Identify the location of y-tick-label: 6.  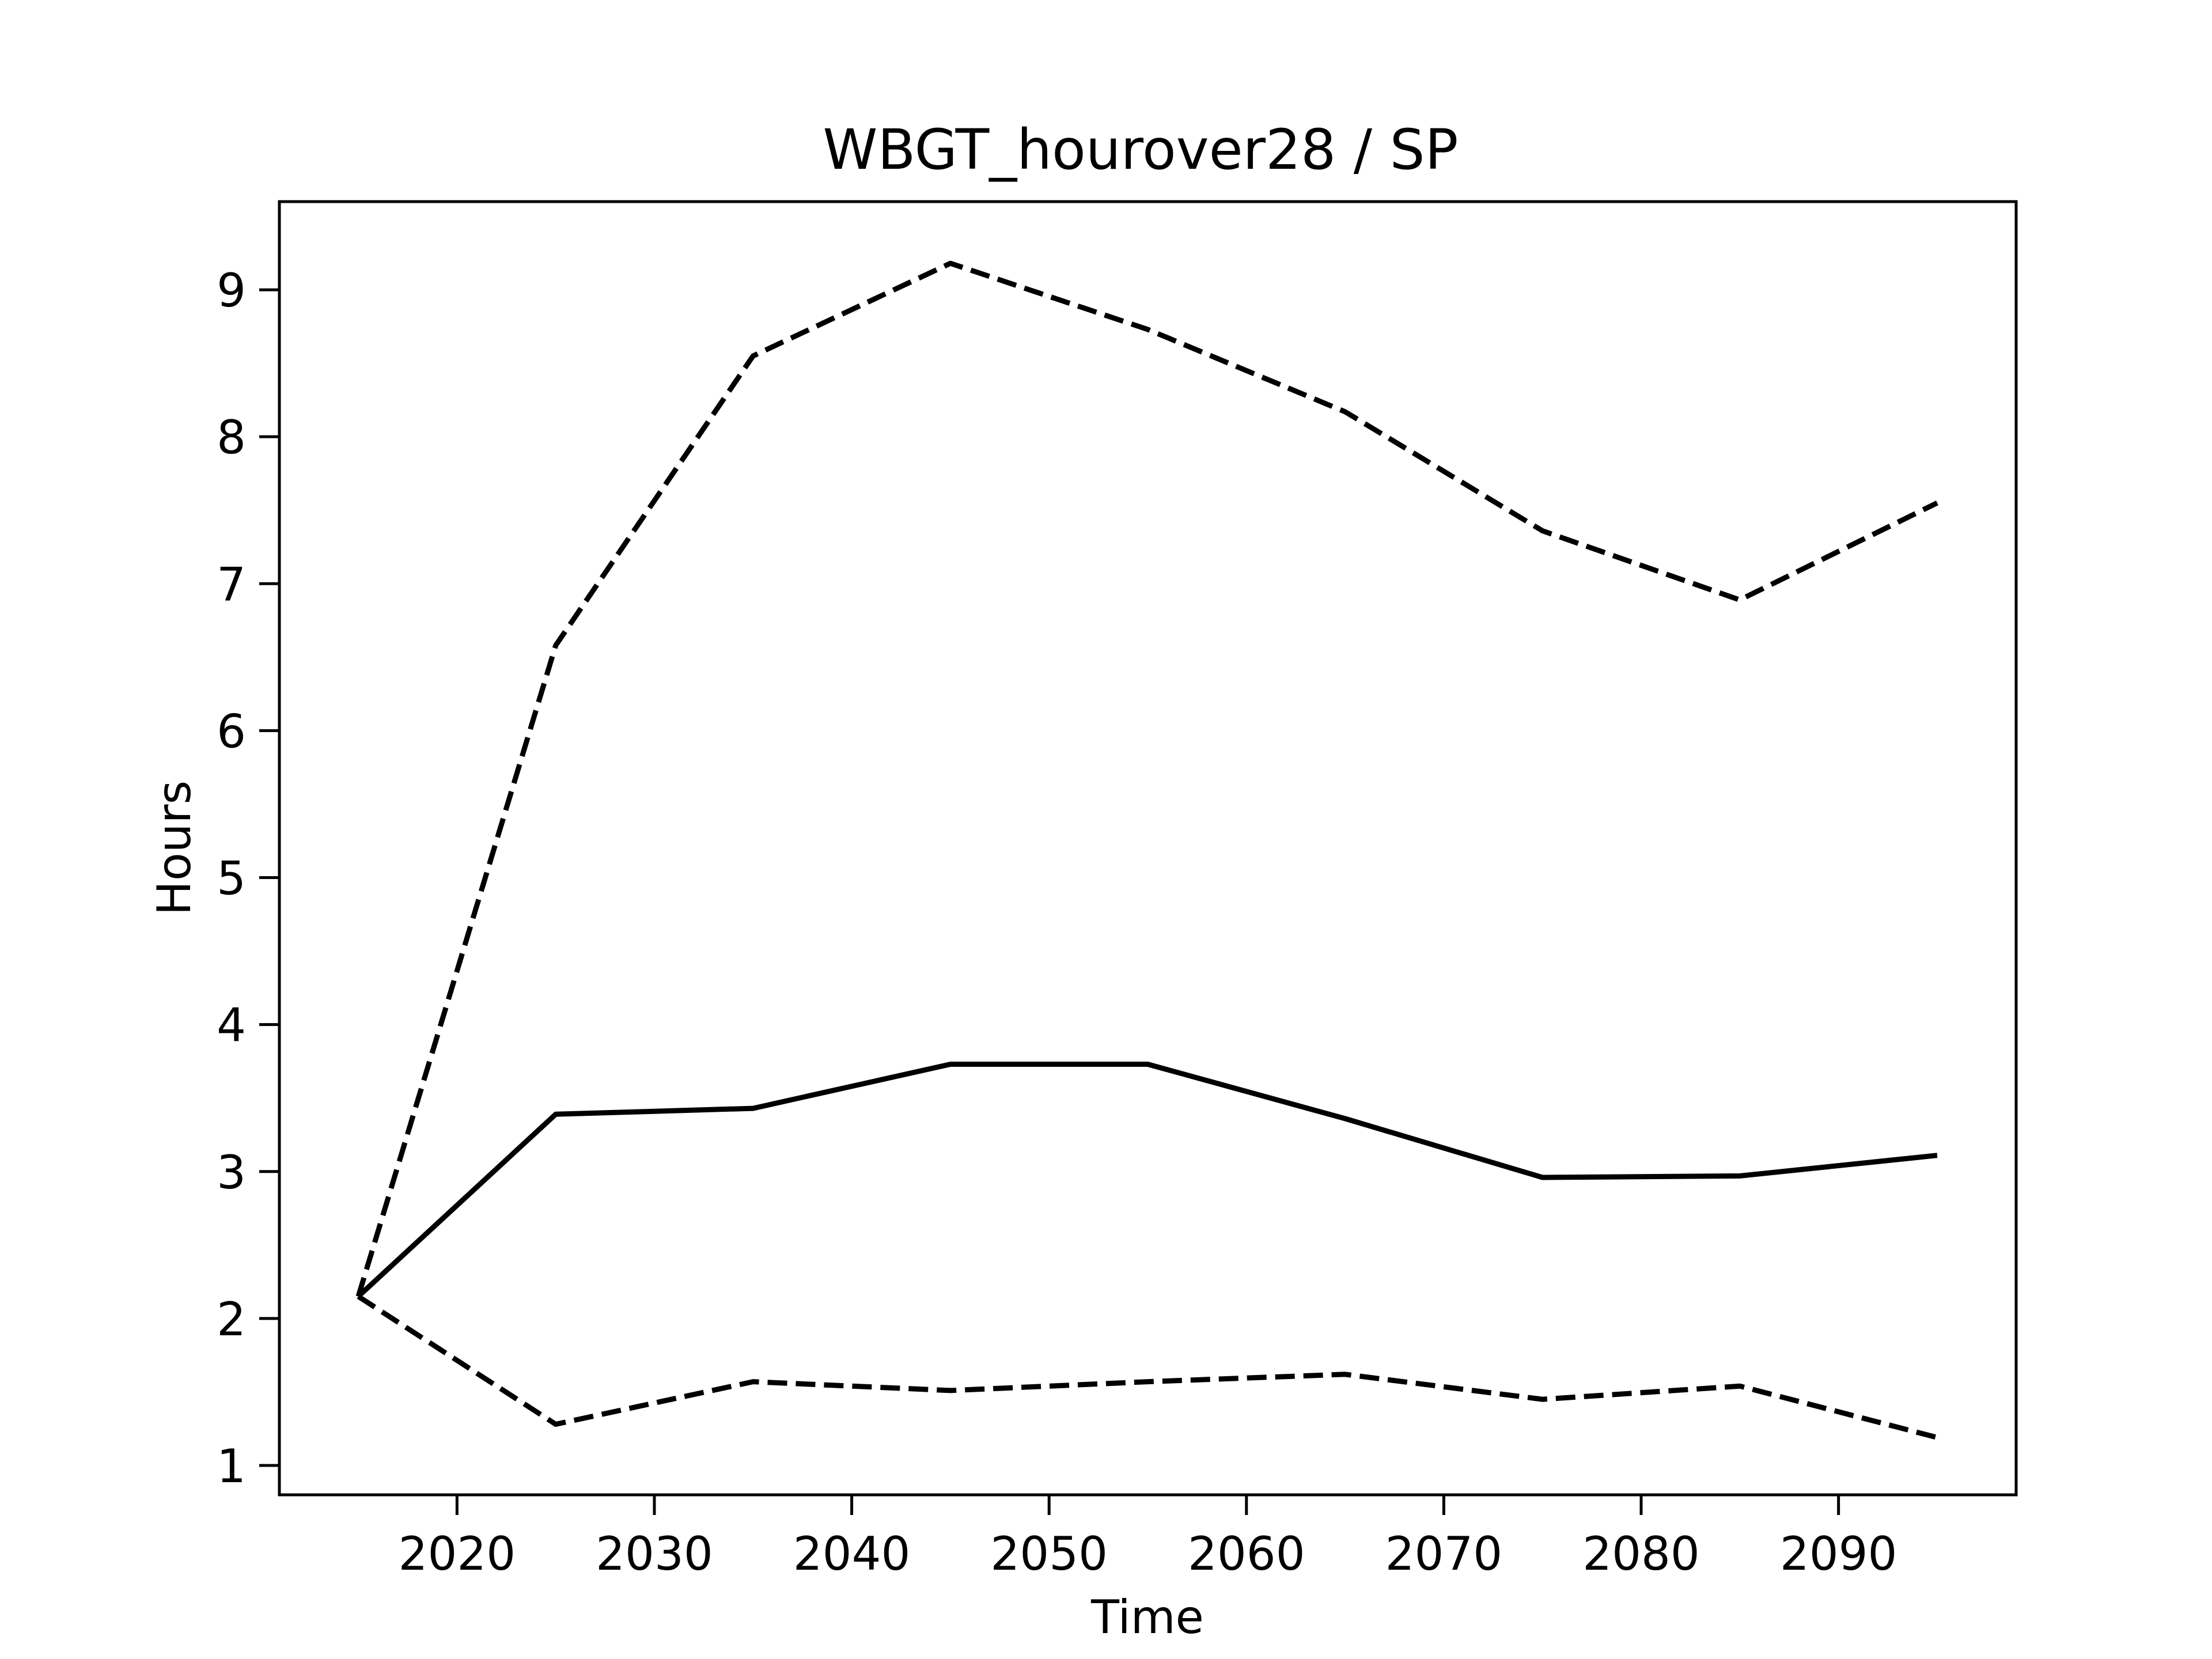
(231, 731).